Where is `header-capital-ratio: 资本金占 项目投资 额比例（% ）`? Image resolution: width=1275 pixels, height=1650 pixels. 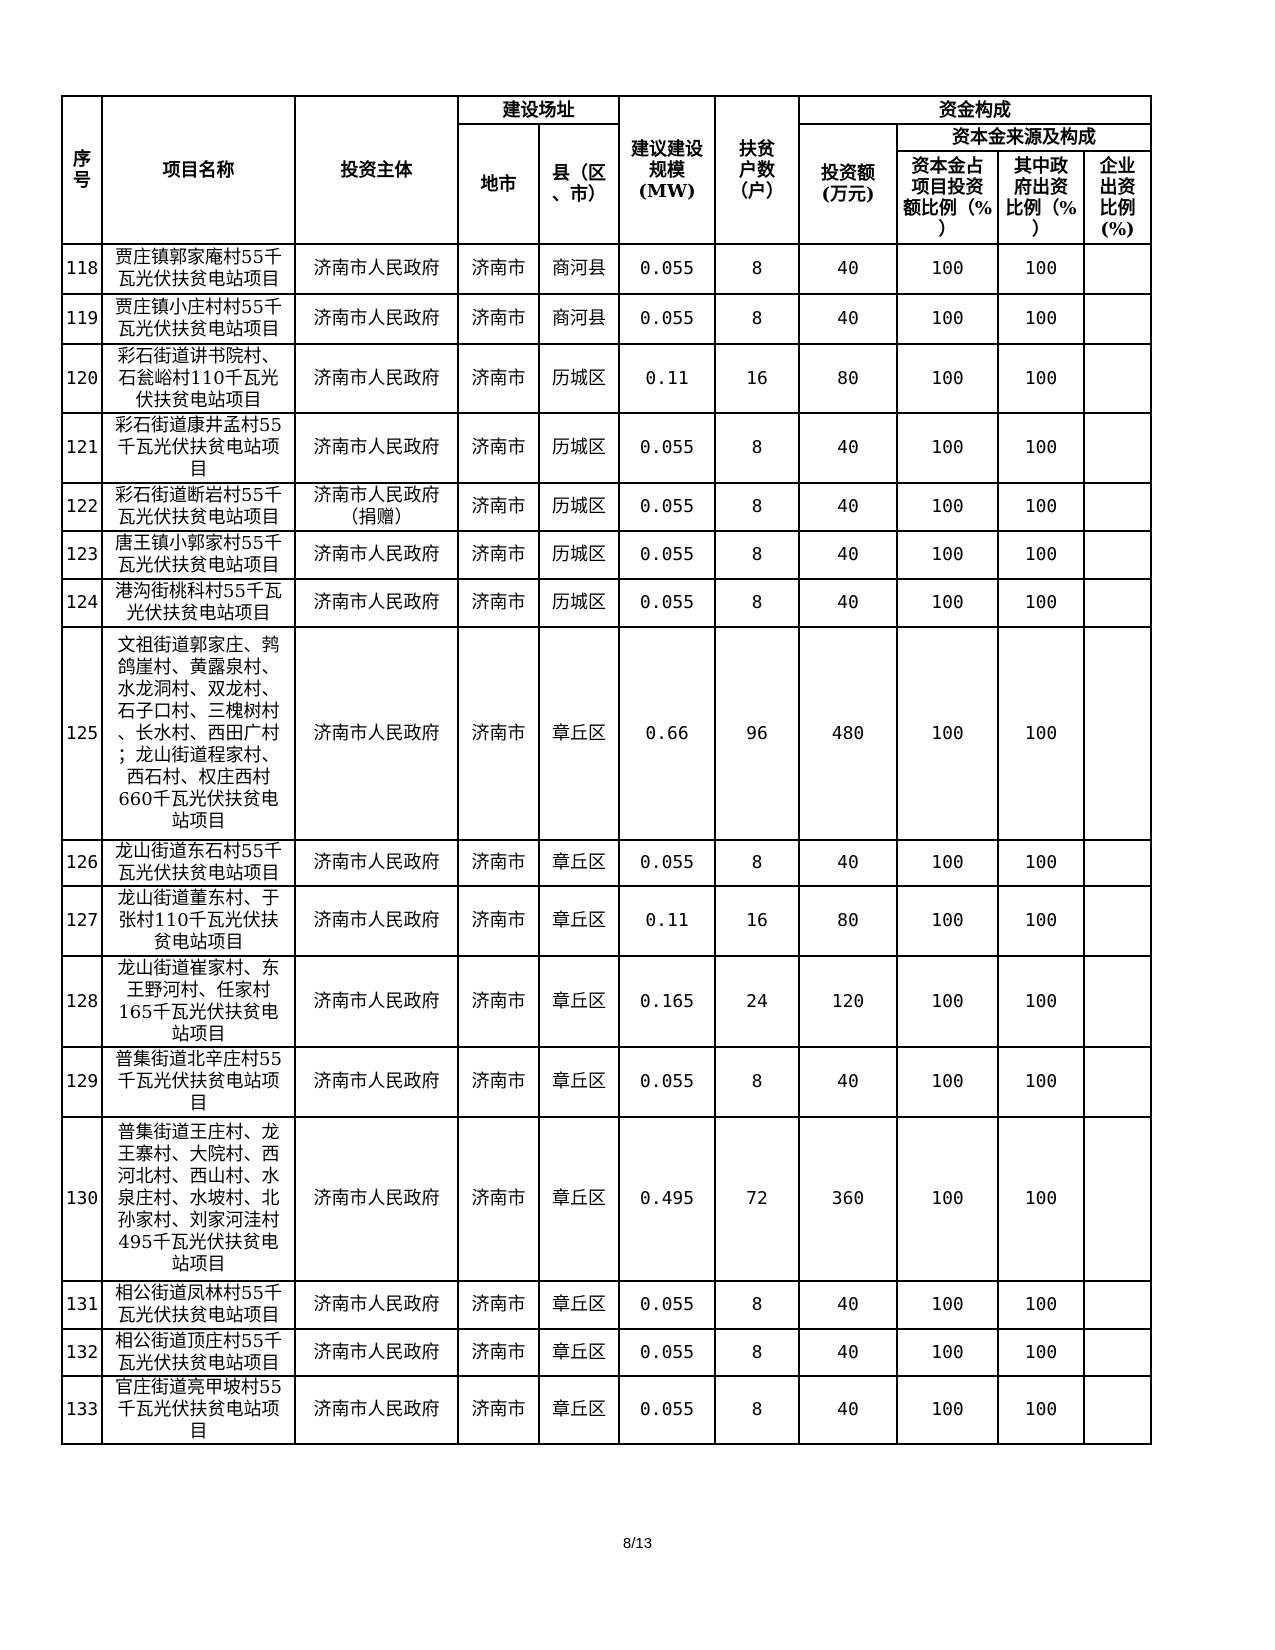
header-capital-ratio: 资本金占 项目投资 额比例（% ） is located at coordinates (947, 197).